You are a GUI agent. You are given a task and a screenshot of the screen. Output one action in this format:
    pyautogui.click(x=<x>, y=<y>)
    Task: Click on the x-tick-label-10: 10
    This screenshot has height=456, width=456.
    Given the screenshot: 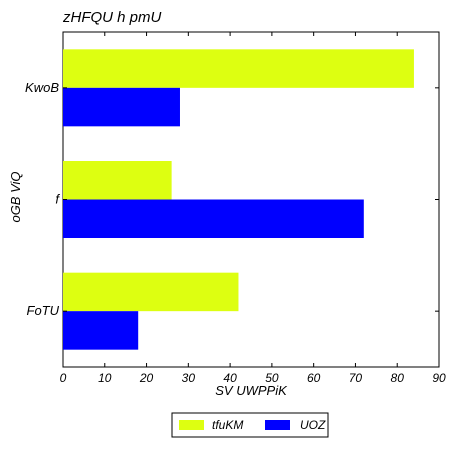 What is the action you would take?
    pyautogui.click(x=105, y=378)
    